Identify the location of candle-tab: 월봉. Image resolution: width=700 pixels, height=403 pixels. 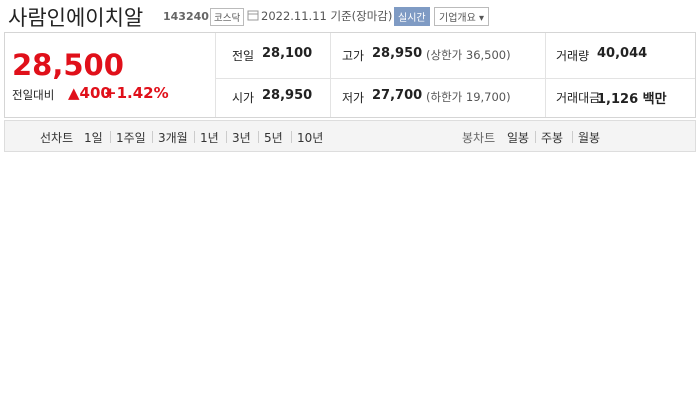
(589, 138).